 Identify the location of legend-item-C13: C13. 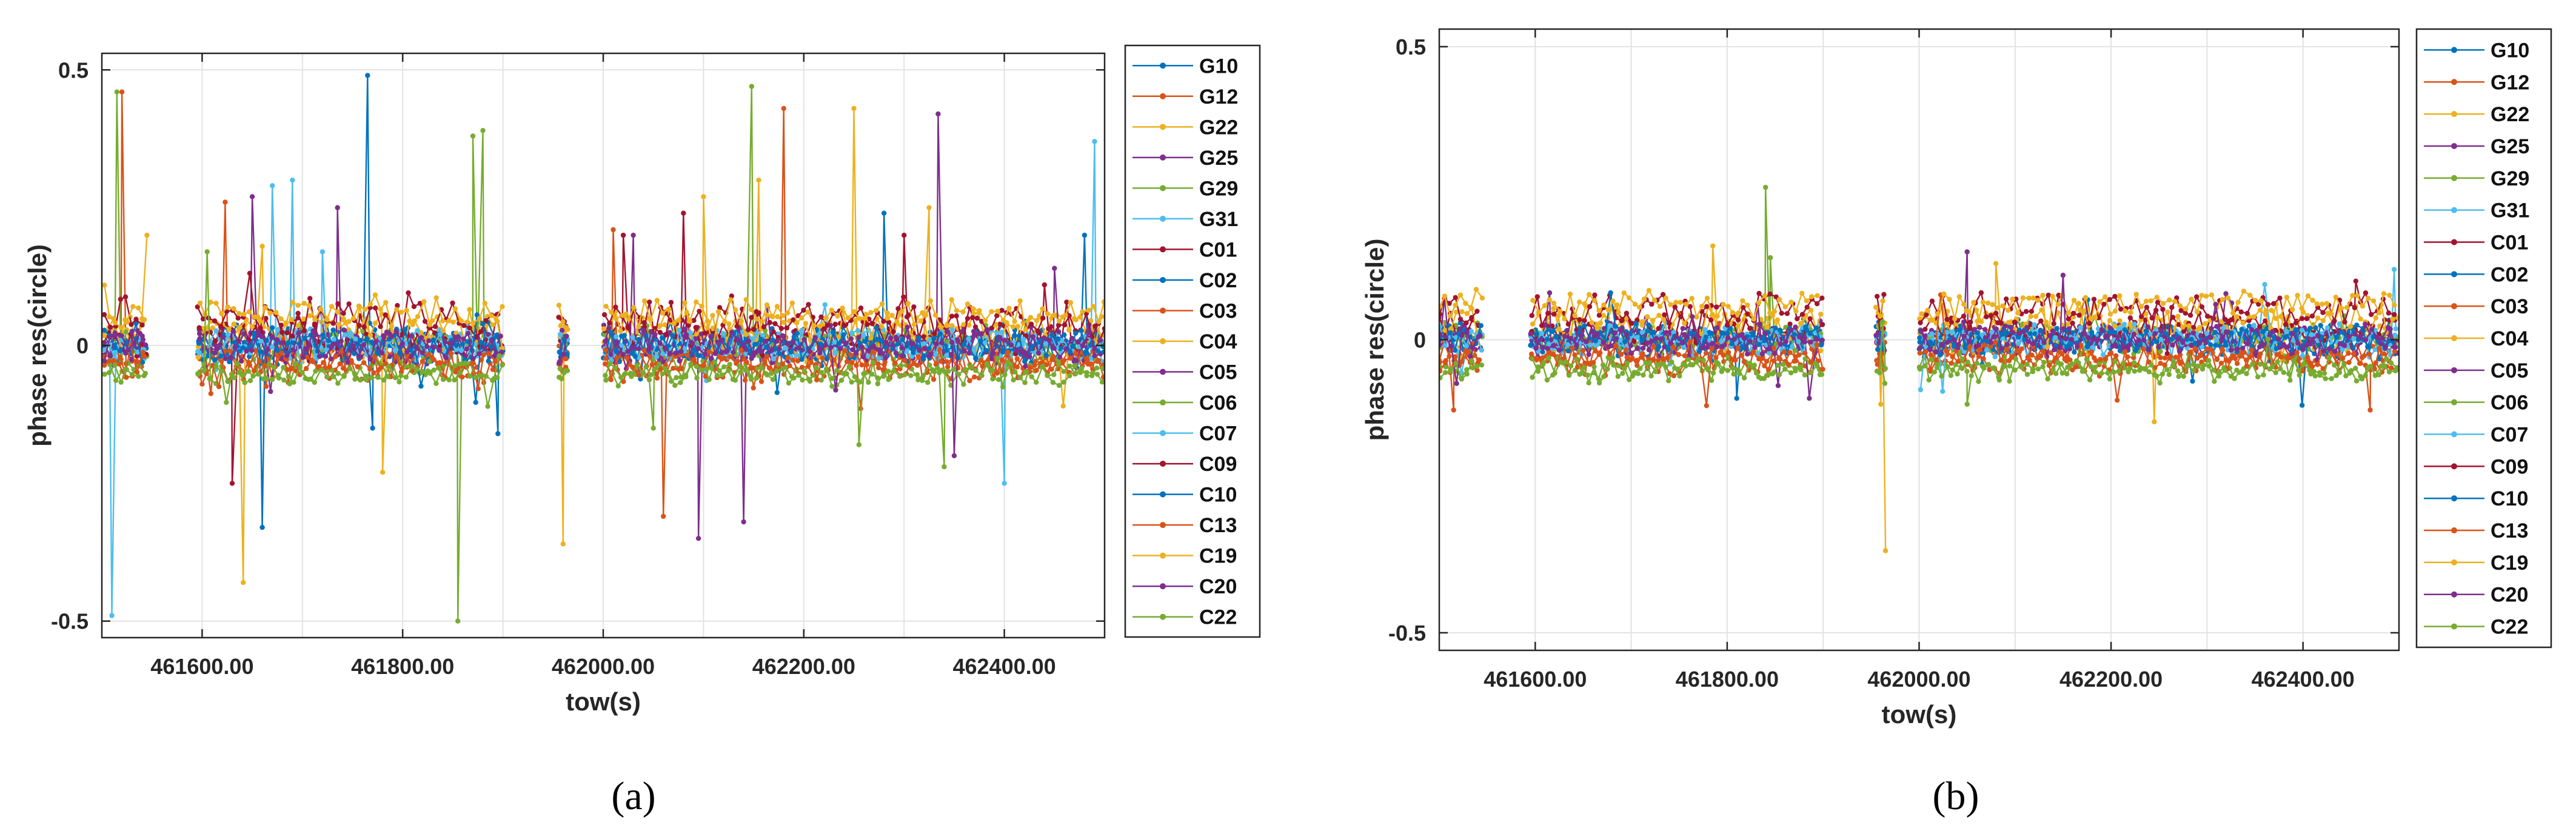
(1184, 525).